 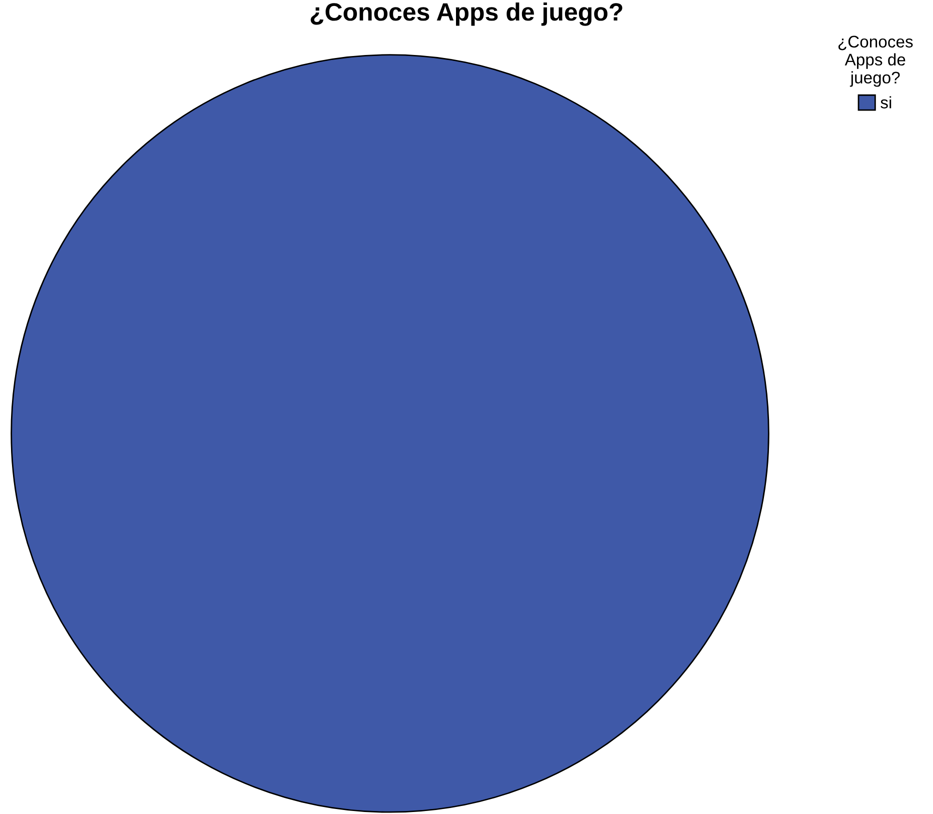 I want to click on chart-title: ¿Conoces Apps de juego?, so click(x=466, y=14).